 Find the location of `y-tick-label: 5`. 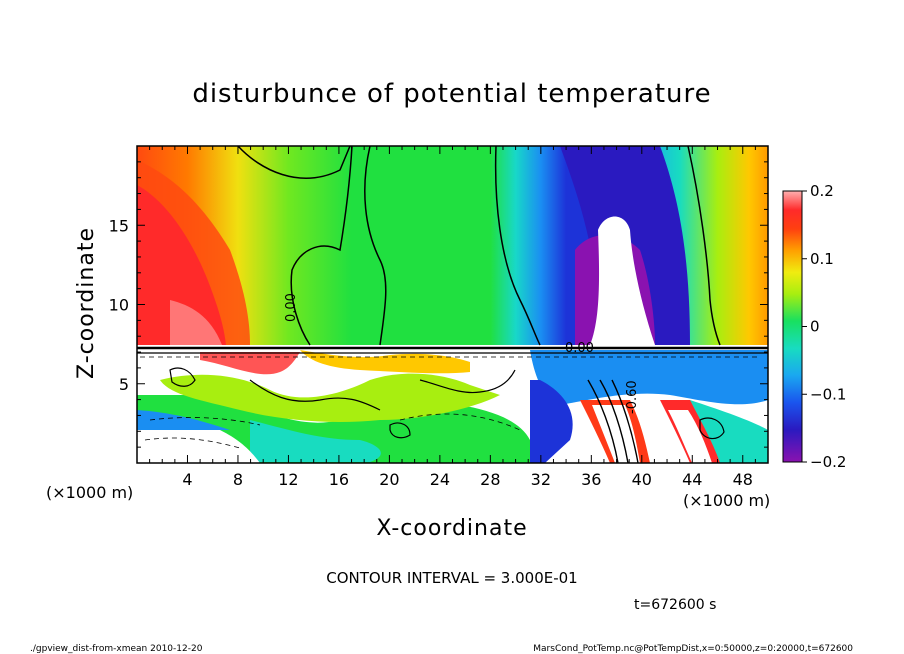

y-tick-label: 5 is located at coordinates (124, 384).